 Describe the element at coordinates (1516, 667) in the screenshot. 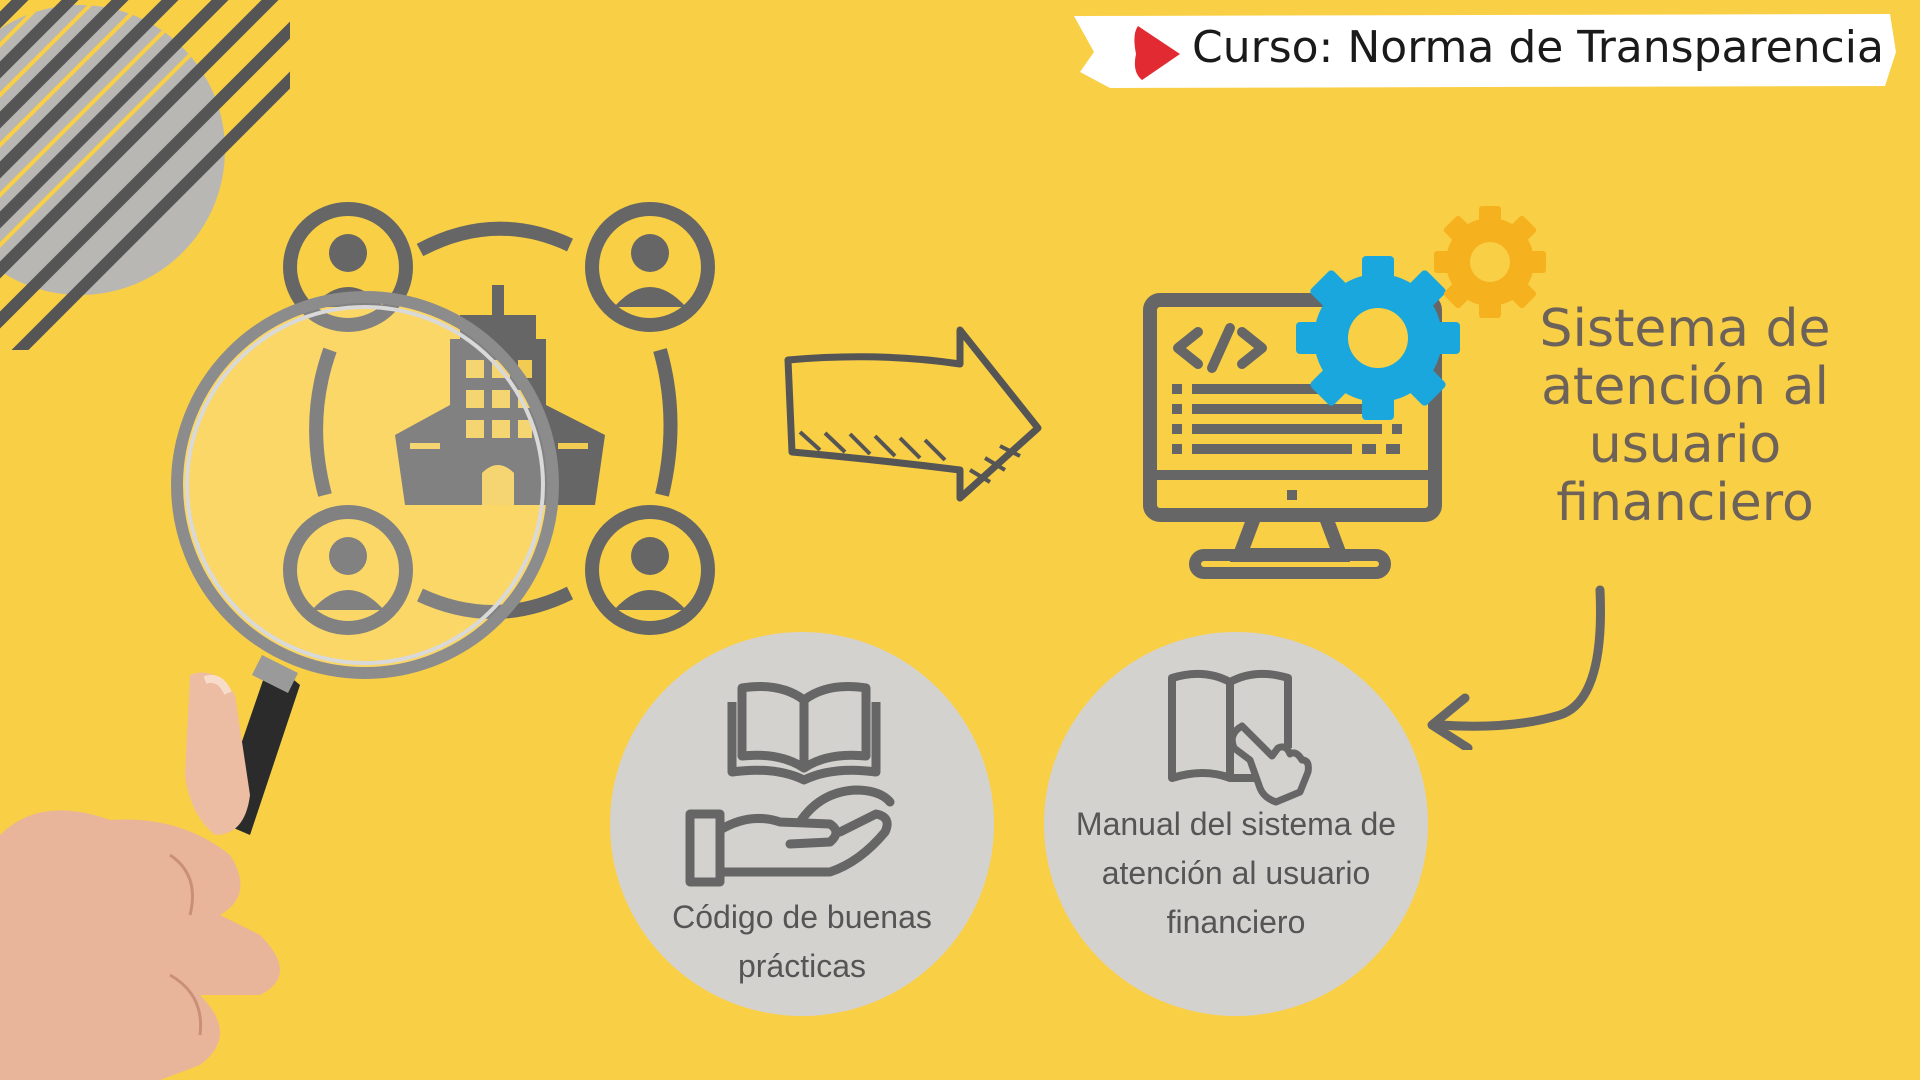

I see `curved-arrow-icon` at that location.